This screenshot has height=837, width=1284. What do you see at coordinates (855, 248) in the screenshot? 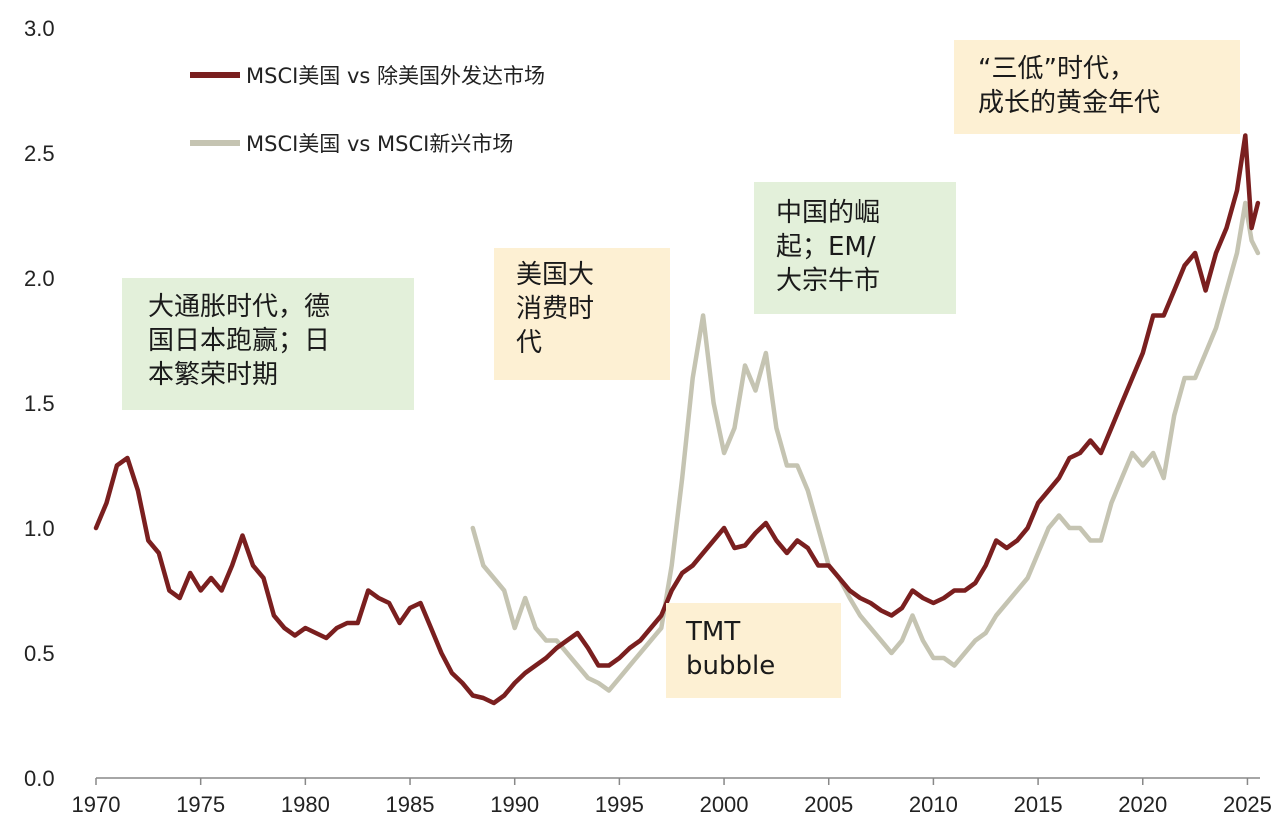
I see `annotation-china-rise: 中国的崛 起；EM/ 大宗牛市` at bounding box center [855, 248].